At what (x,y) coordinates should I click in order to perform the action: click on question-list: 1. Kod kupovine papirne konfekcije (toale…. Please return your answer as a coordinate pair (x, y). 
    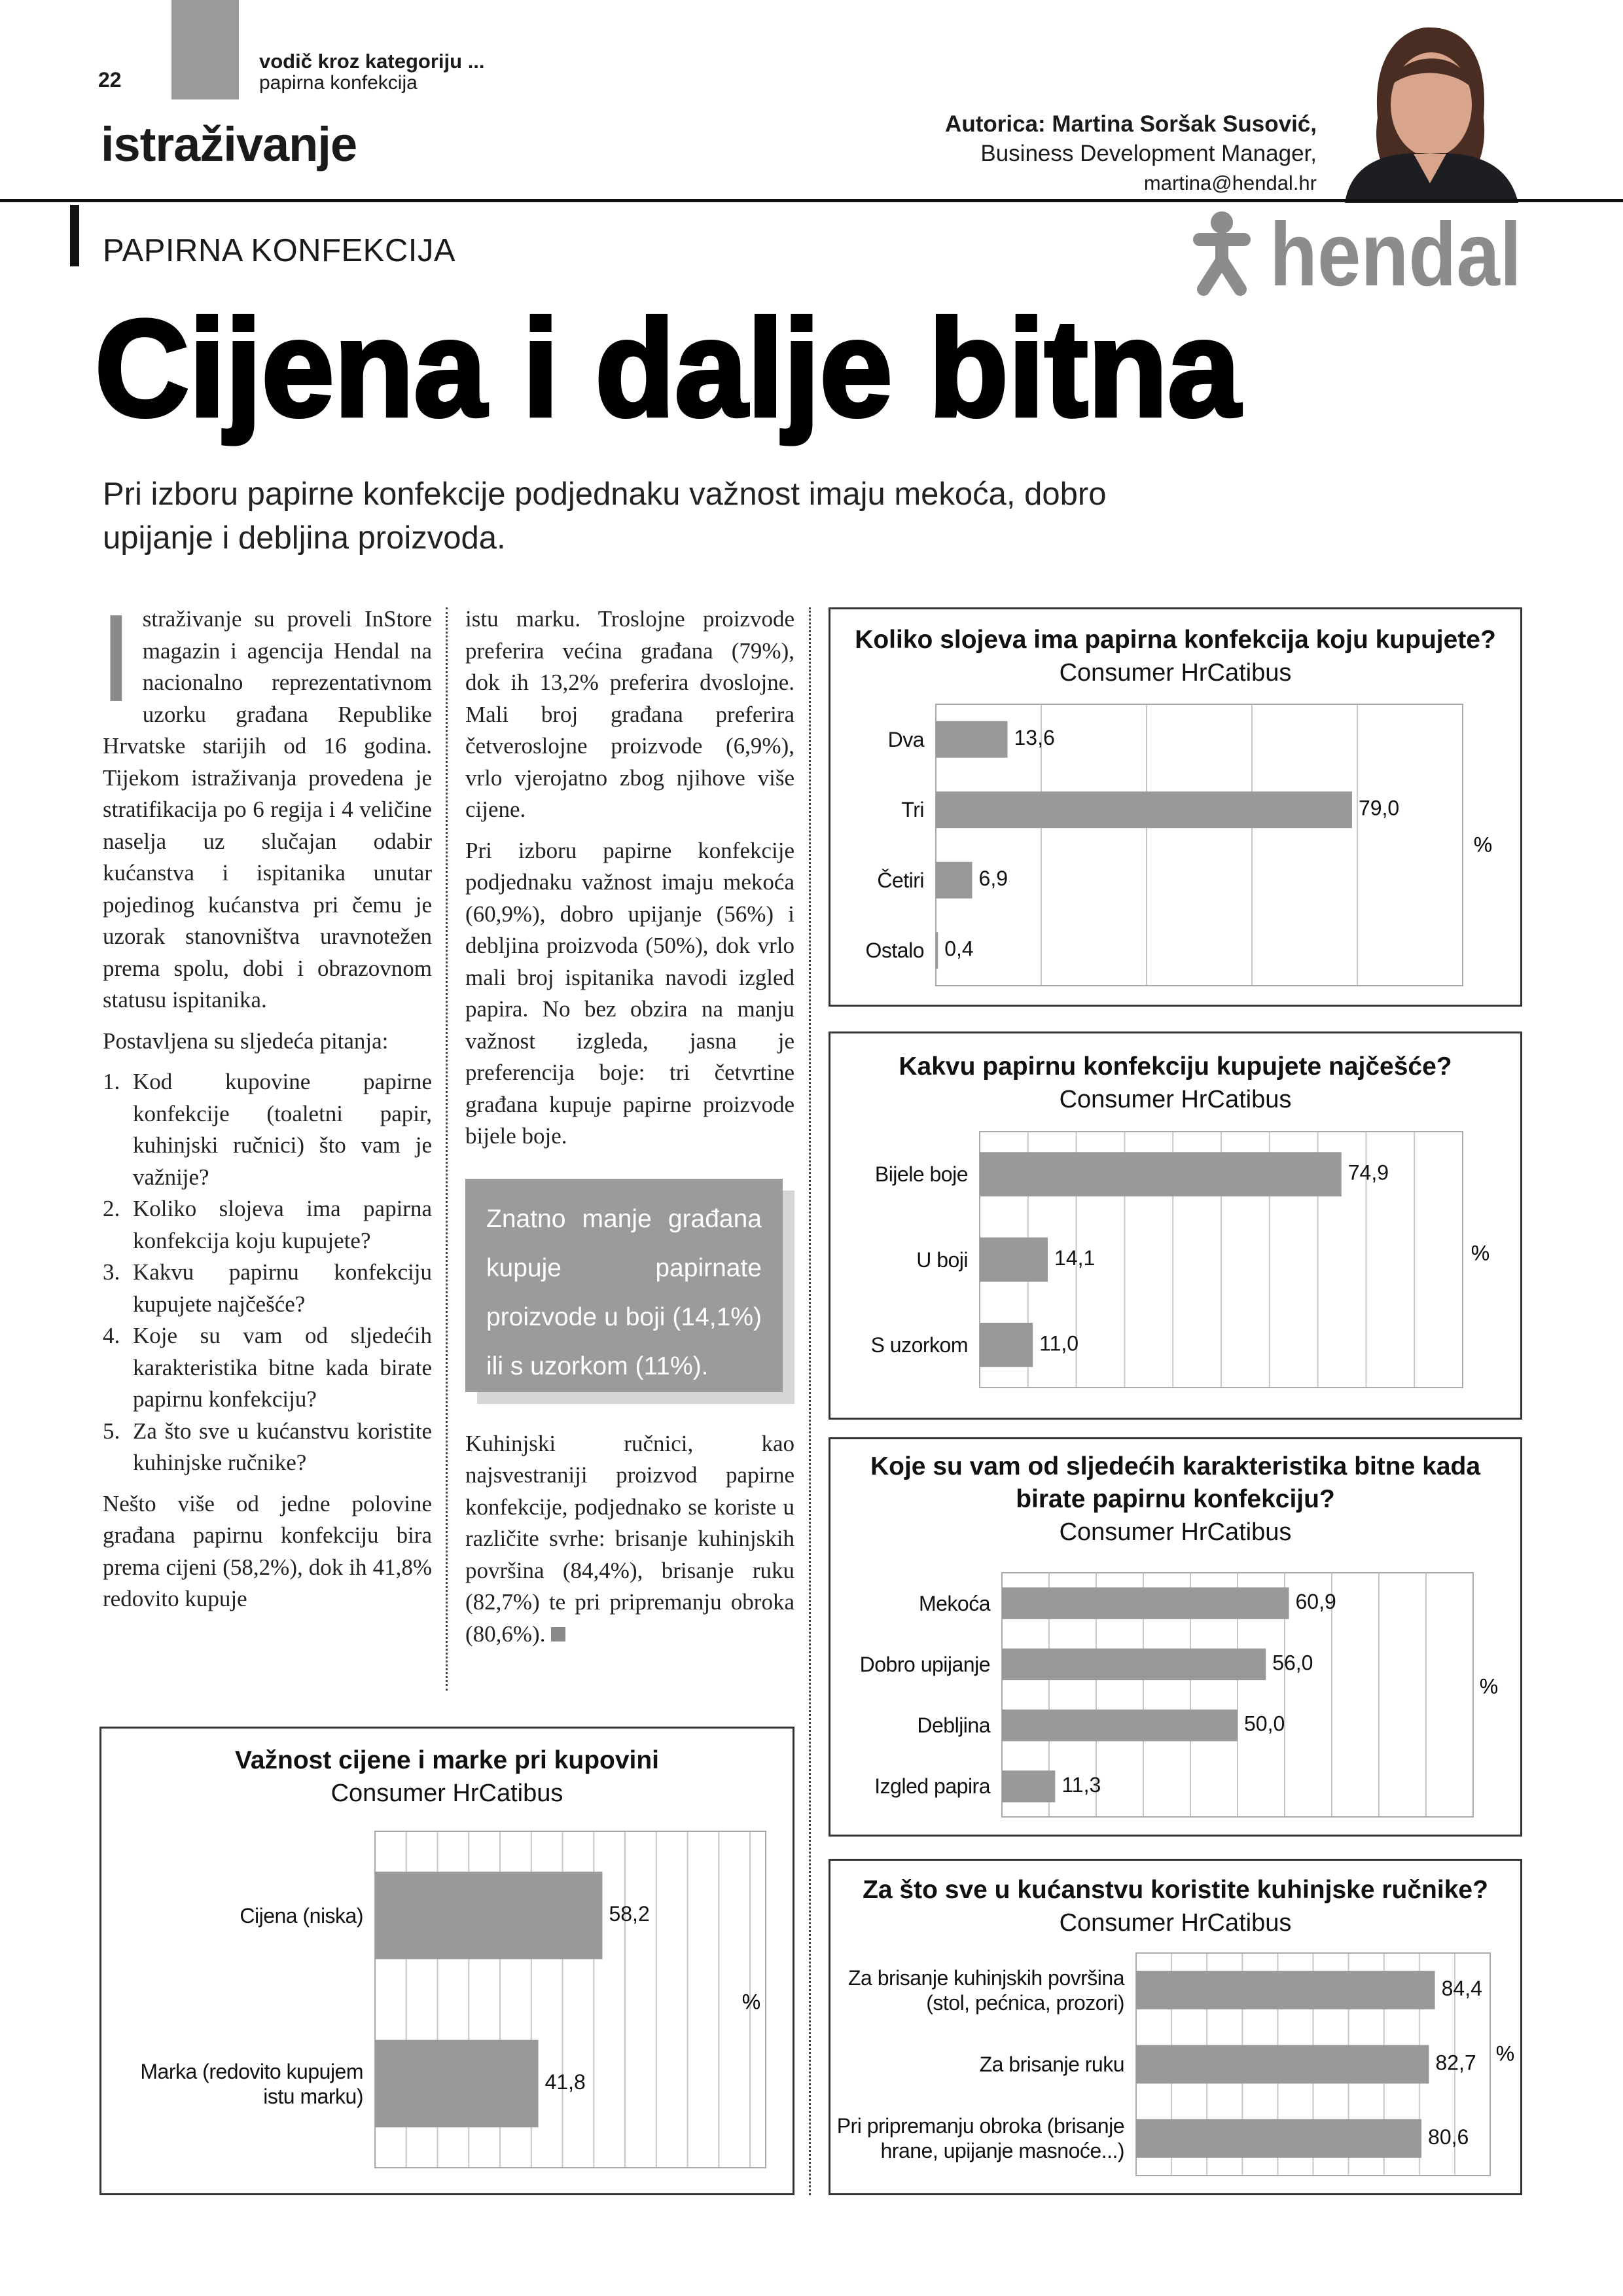
    Looking at the image, I should click on (267, 1272).